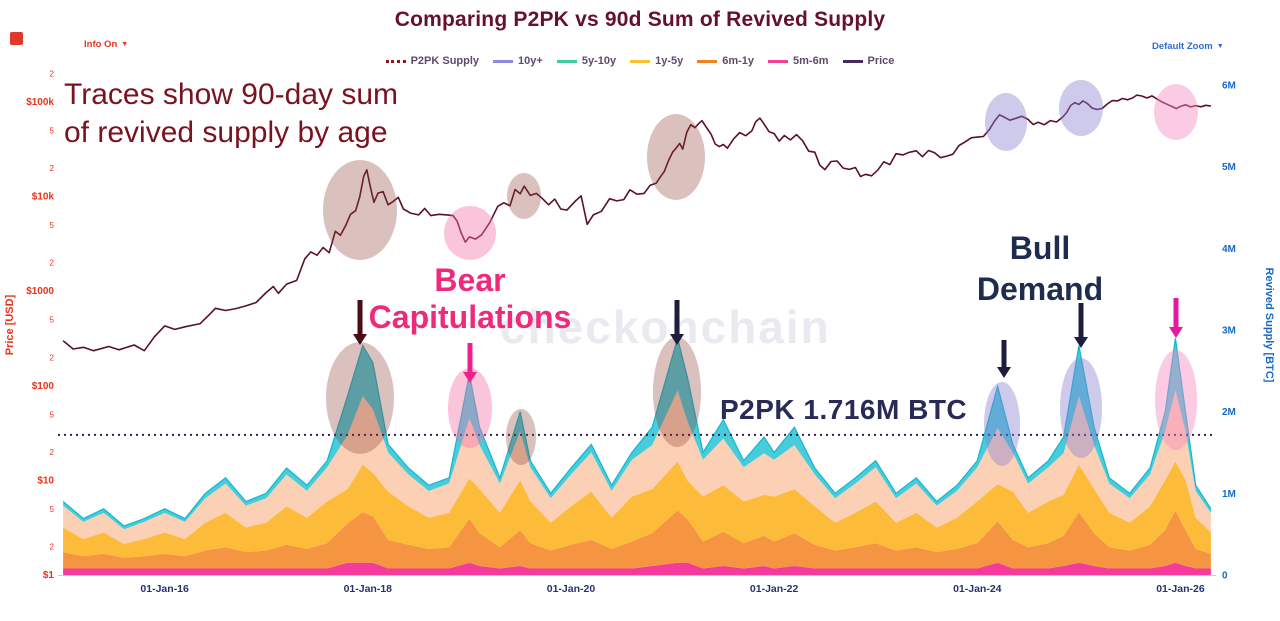  Describe the element at coordinates (43, 386) in the screenshot. I see `left-axis-tick: $100` at that location.